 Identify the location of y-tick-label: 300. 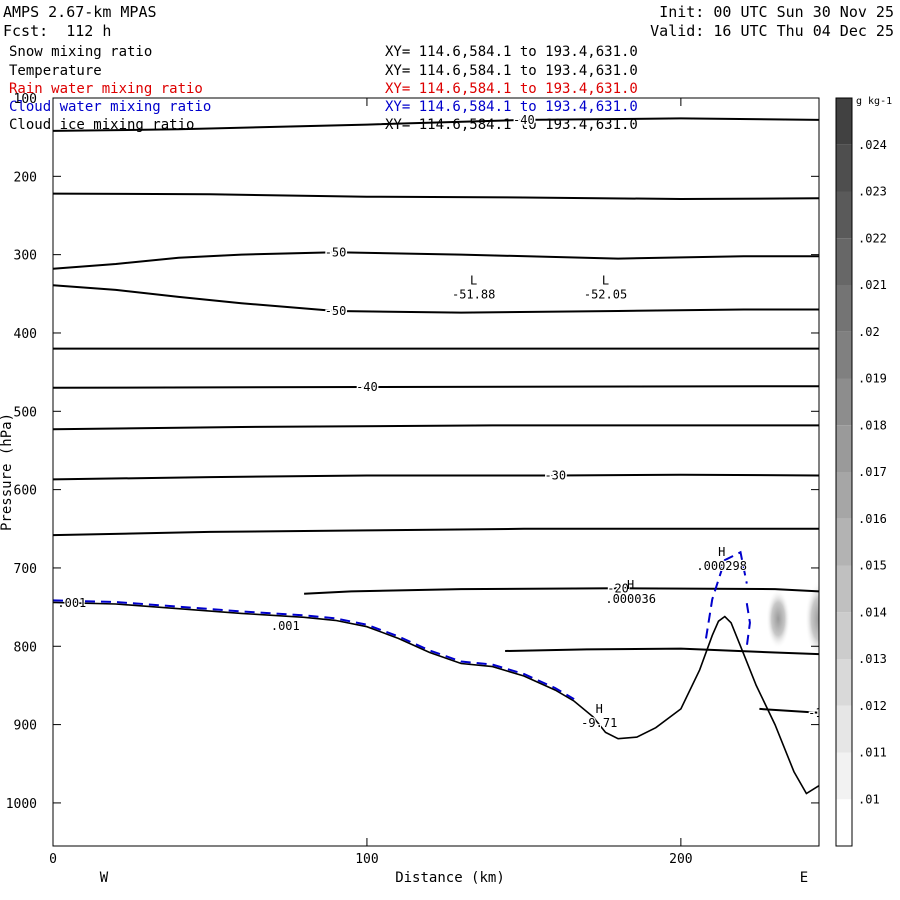
(25, 256).